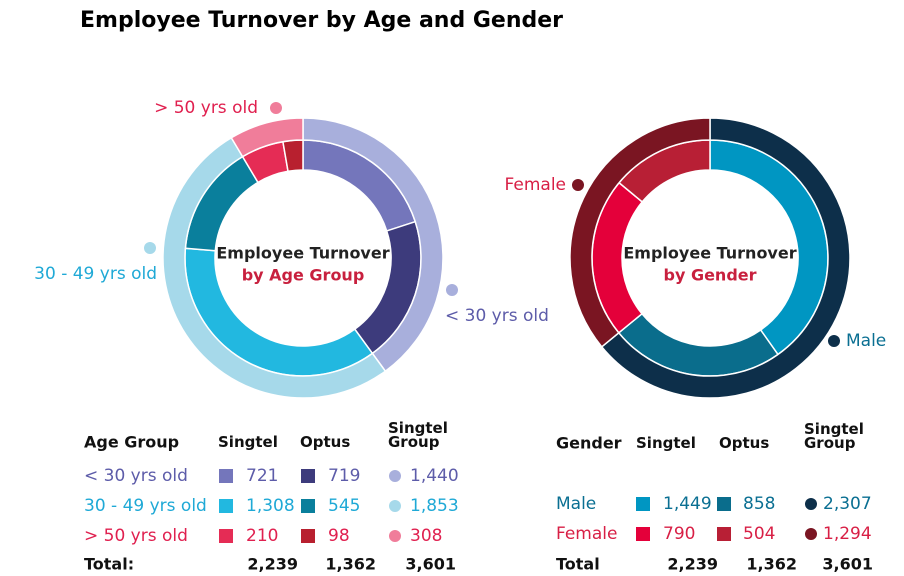 The height and width of the screenshot is (576, 904). I want to click on segment-label: < 30 yrs old, so click(497, 316).